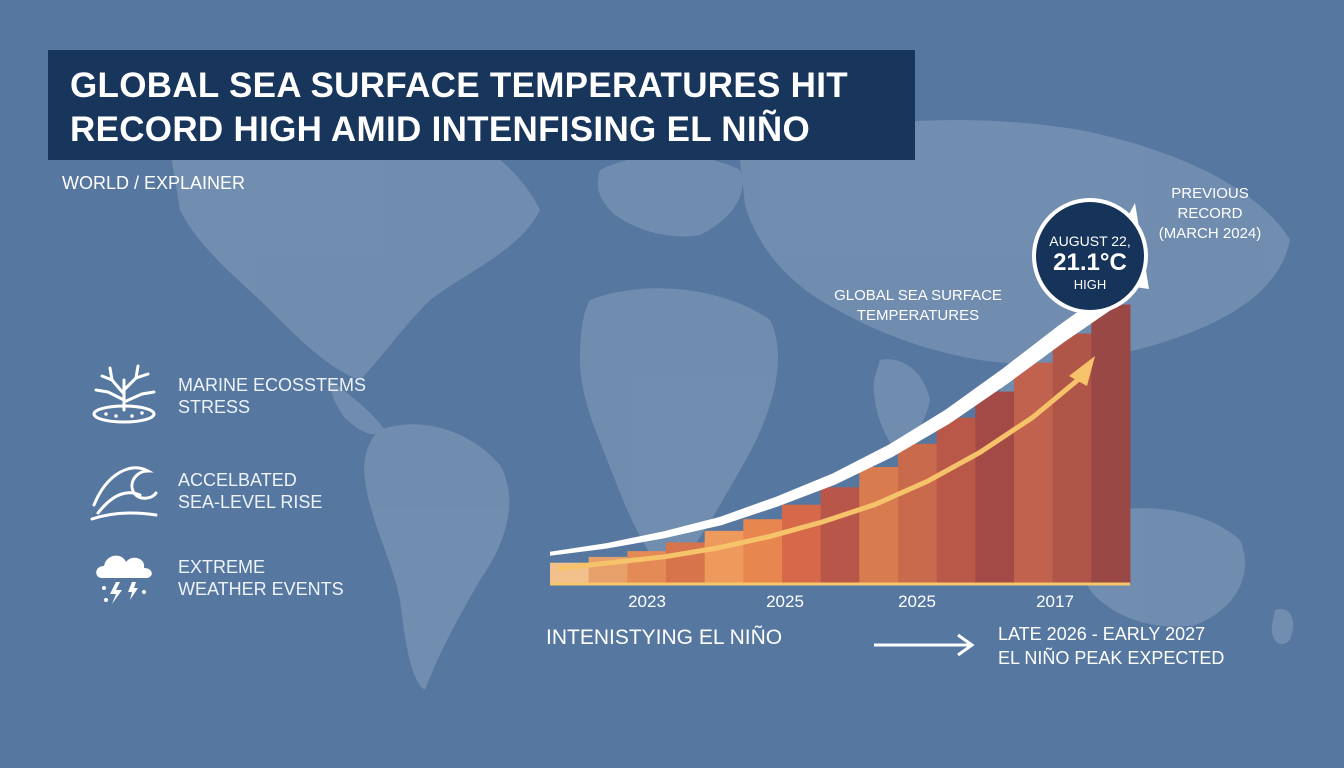  What do you see at coordinates (250, 502) in the screenshot?
I see `impact-sea-level-line2: SEA-LEVEL RISE` at bounding box center [250, 502].